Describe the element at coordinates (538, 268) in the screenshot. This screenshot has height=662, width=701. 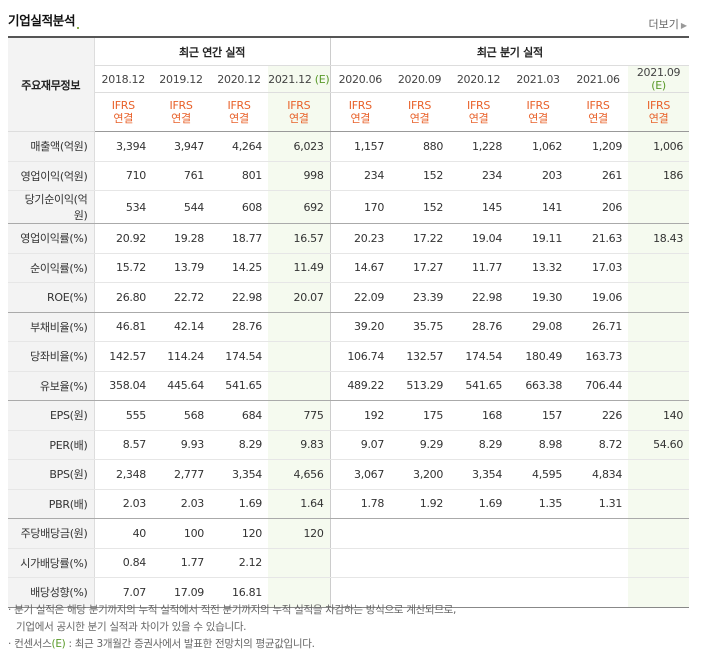
I see `table-cell: 13.32` at that location.